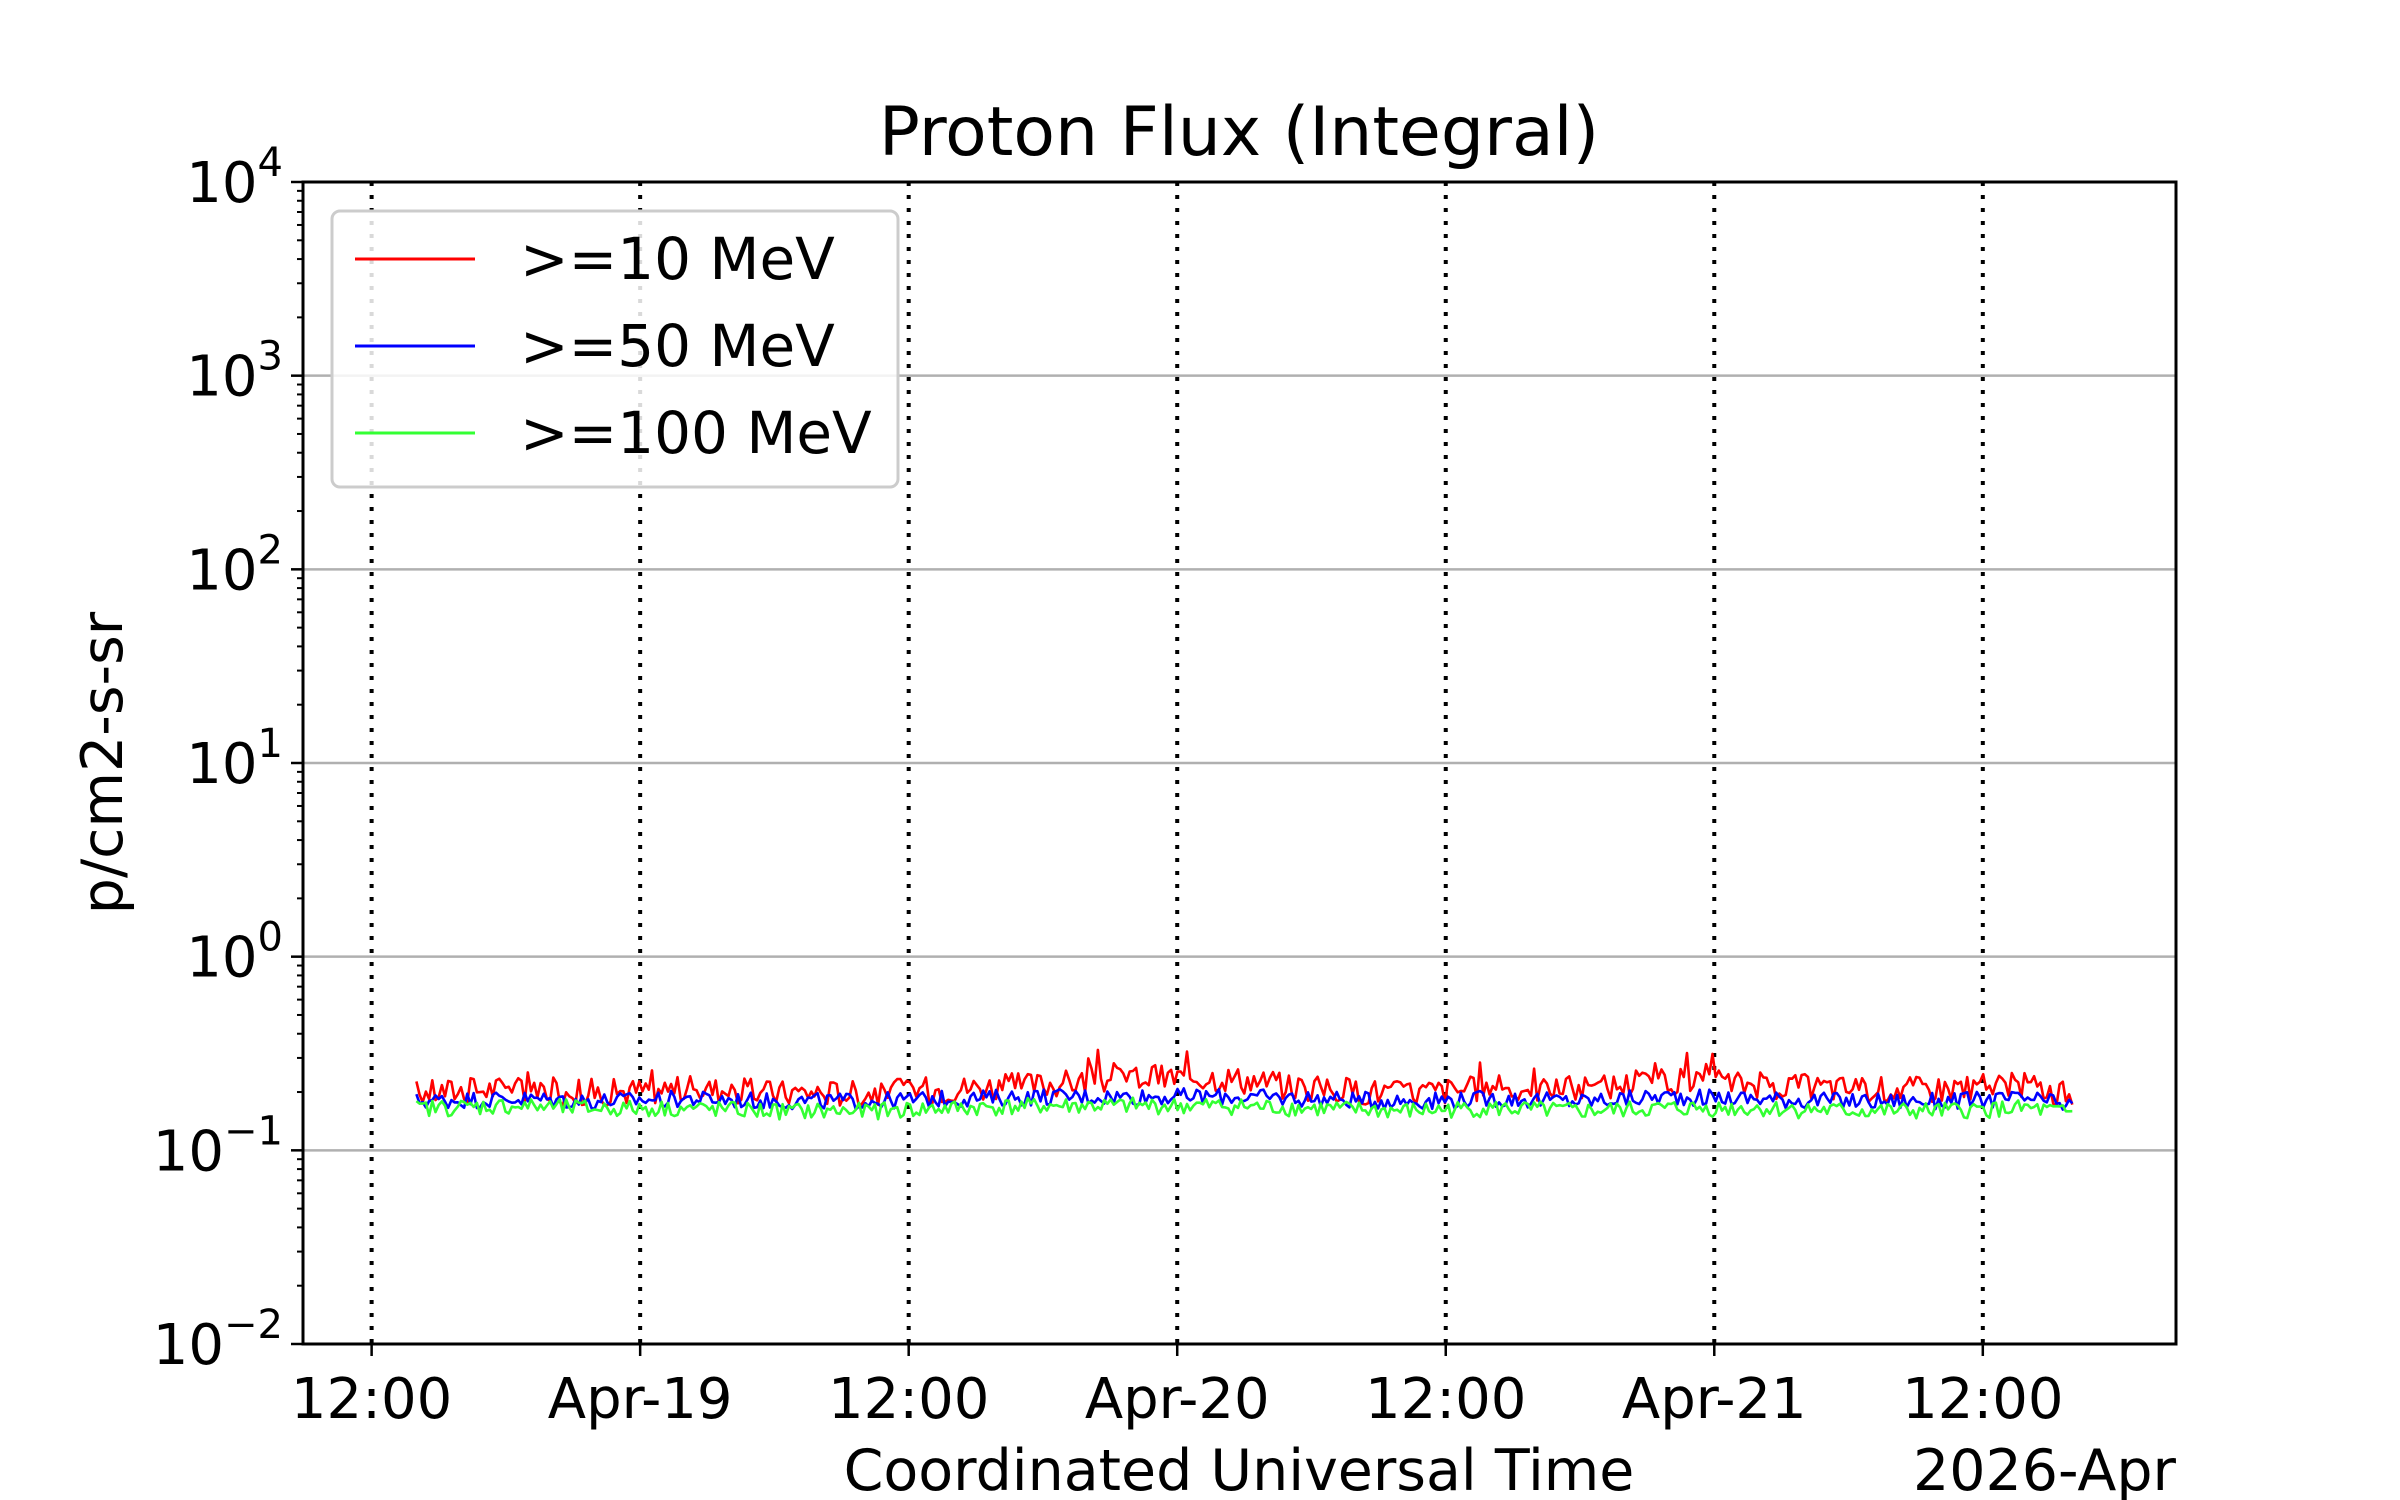 Image resolution: width=2400 pixels, height=1500 pixels. I want to click on y-tick-label: 10⁻², so click(218, 1340).